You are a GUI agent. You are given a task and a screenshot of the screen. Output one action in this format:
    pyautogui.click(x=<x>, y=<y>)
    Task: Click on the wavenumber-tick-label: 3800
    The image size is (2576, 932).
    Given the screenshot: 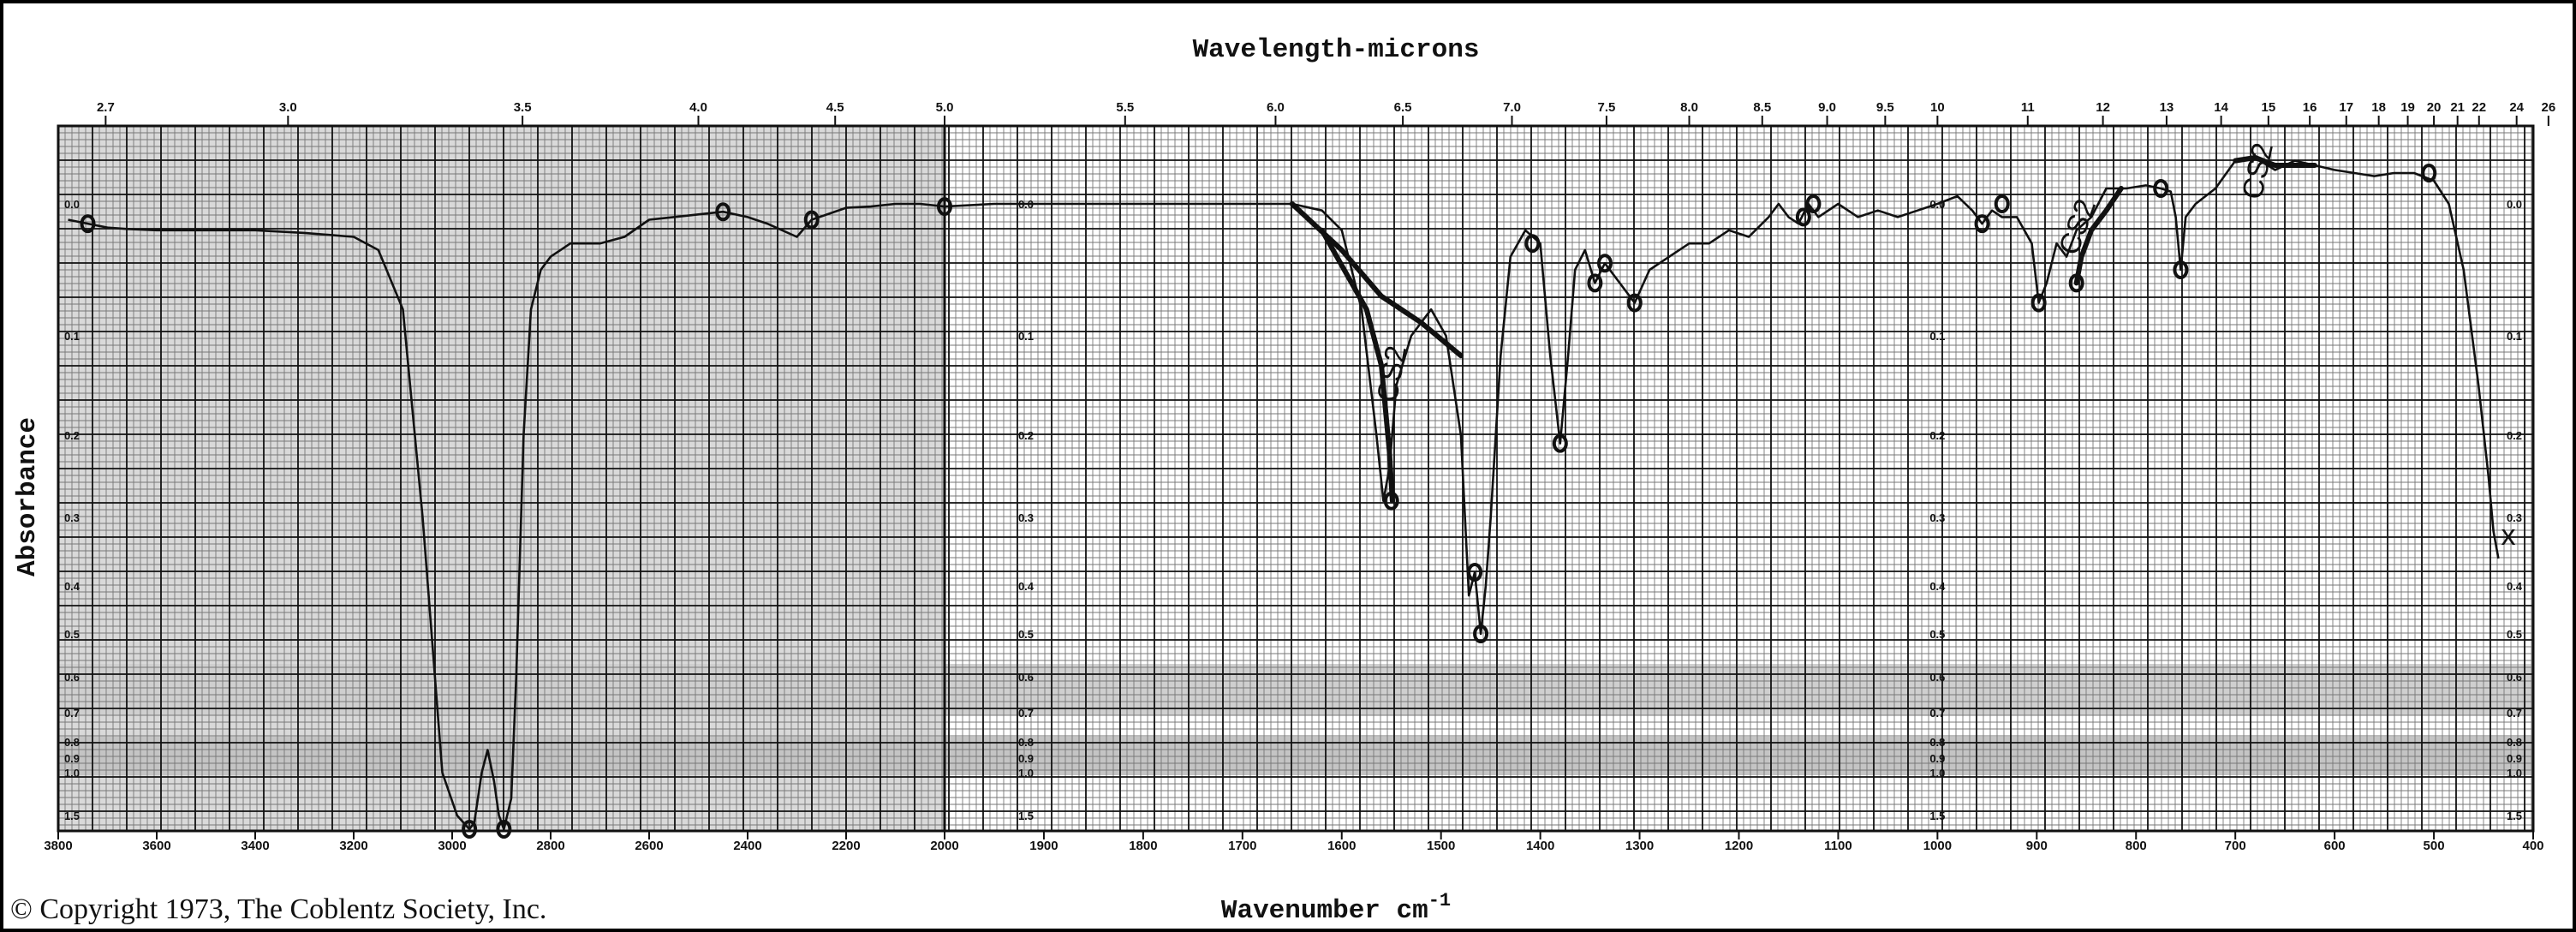 What is the action you would take?
    pyautogui.click(x=58, y=846)
    